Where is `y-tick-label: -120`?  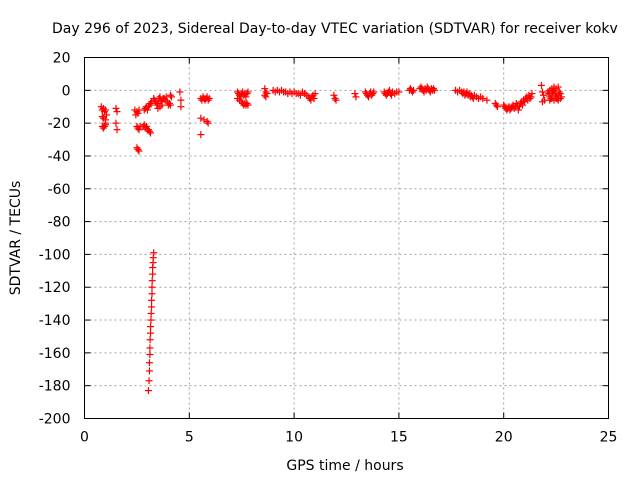
y-tick-label: -120 is located at coordinates (55, 288).